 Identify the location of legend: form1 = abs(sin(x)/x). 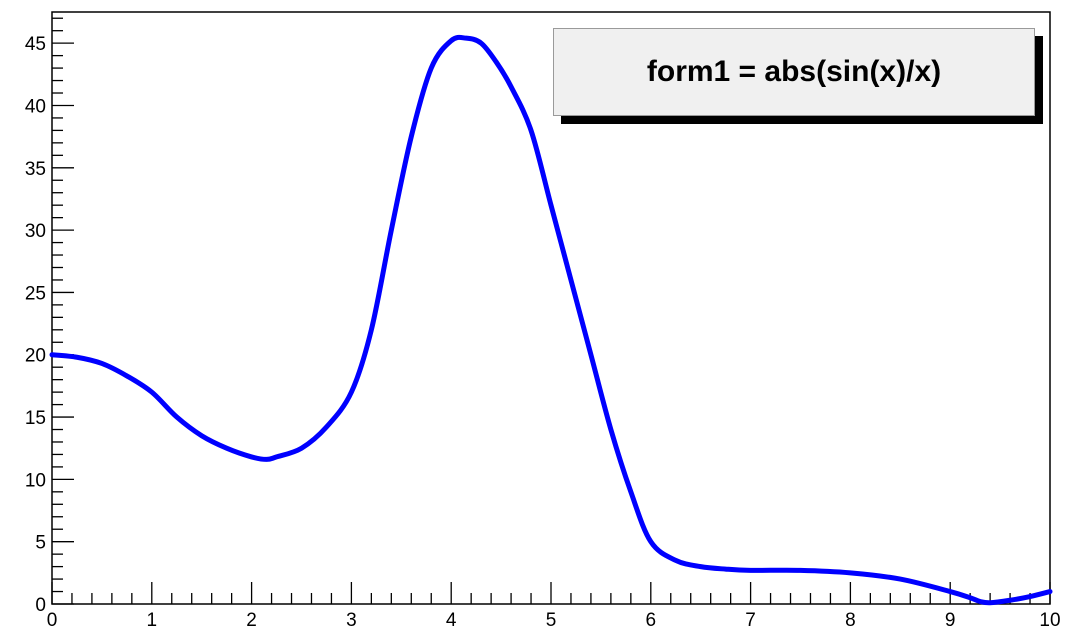
(794, 72).